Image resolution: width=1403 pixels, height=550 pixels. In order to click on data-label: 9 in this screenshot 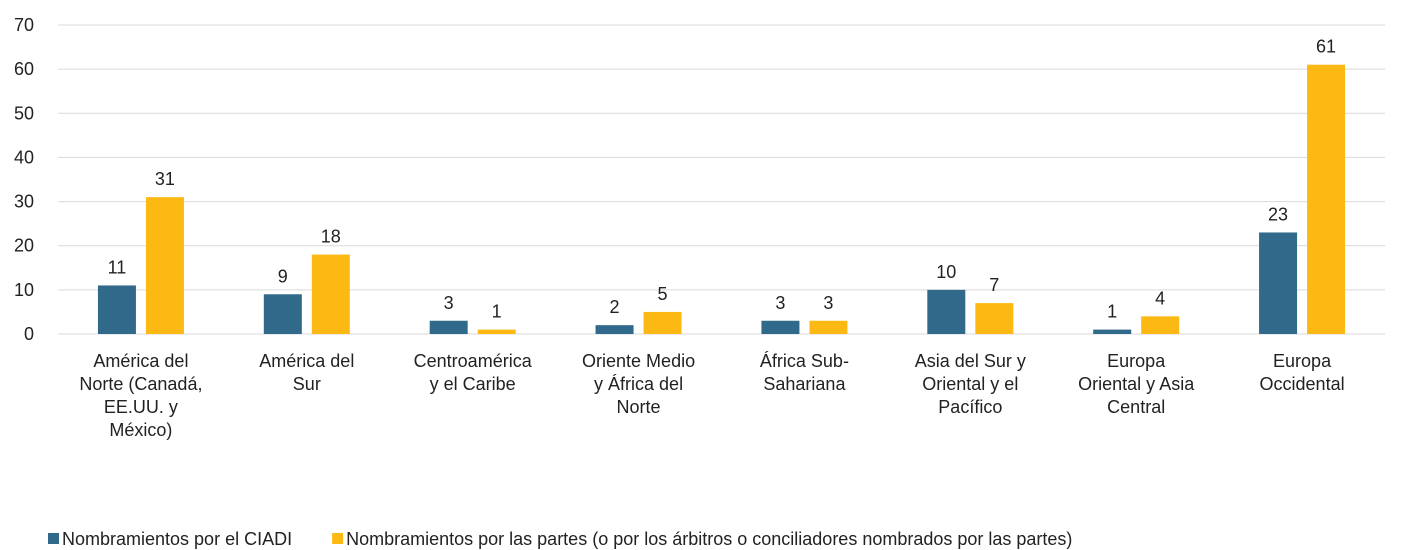, I will do `click(283, 276)`.